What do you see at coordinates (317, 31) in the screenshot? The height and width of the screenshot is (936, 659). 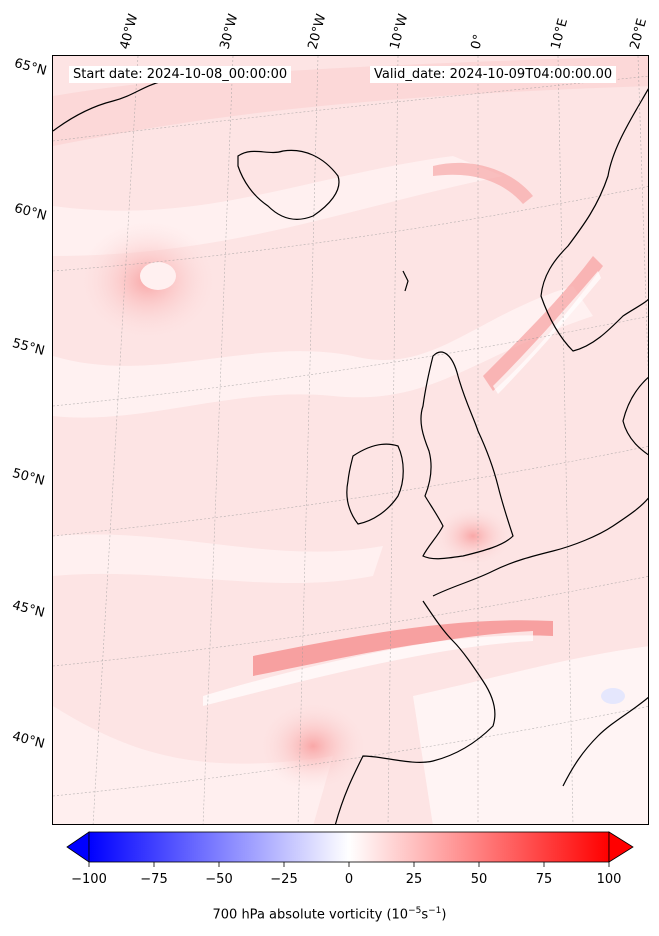 I see `lon-label-20w: 20°W` at bounding box center [317, 31].